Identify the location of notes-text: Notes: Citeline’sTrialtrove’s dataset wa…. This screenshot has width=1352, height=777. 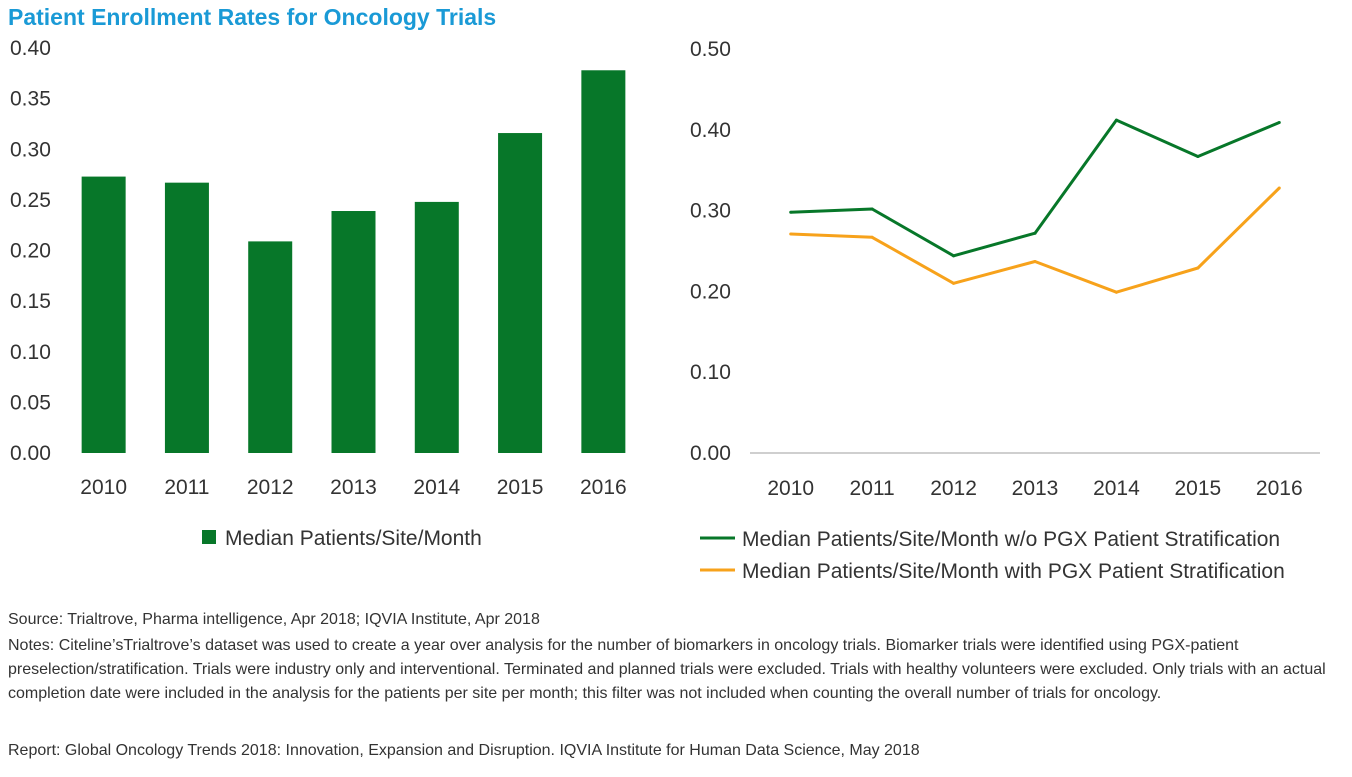
(667, 669).